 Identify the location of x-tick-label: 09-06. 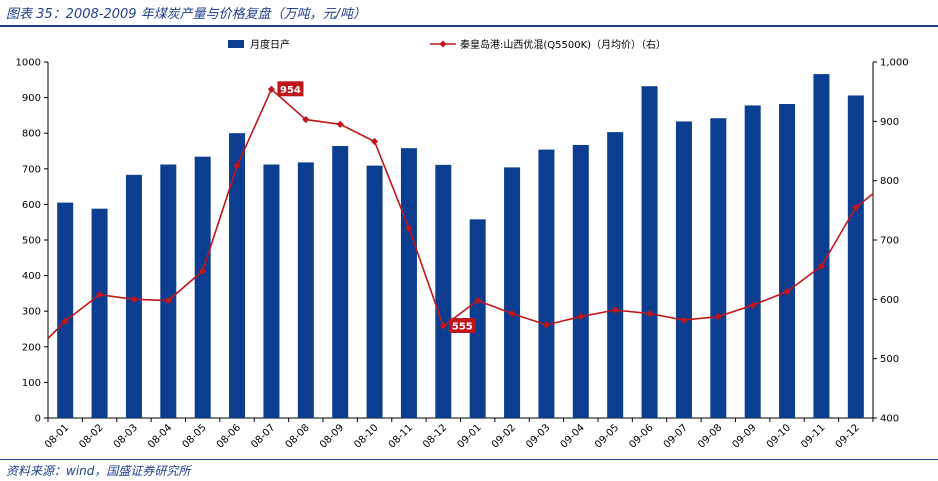
(641, 436).